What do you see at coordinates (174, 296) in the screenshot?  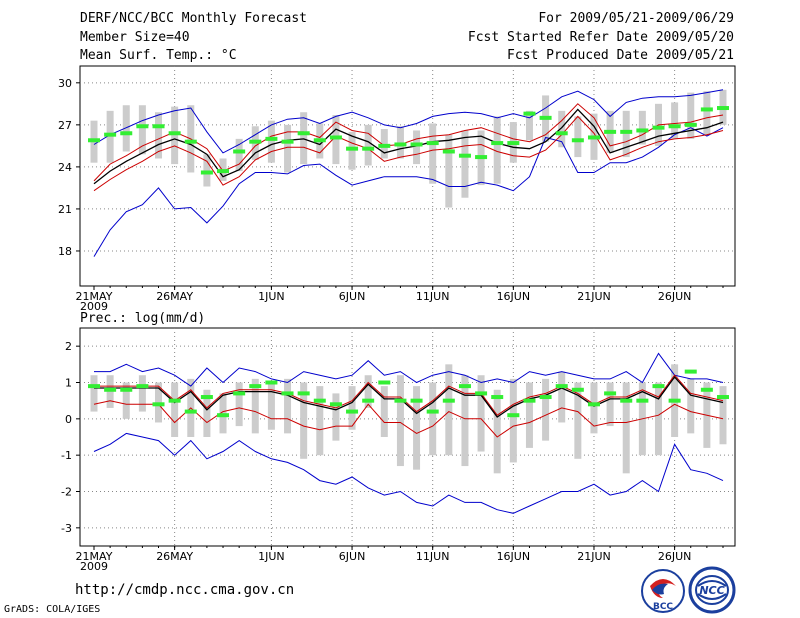 I see `temp-x-tick-label: 26MAY` at bounding box center [174, 296].